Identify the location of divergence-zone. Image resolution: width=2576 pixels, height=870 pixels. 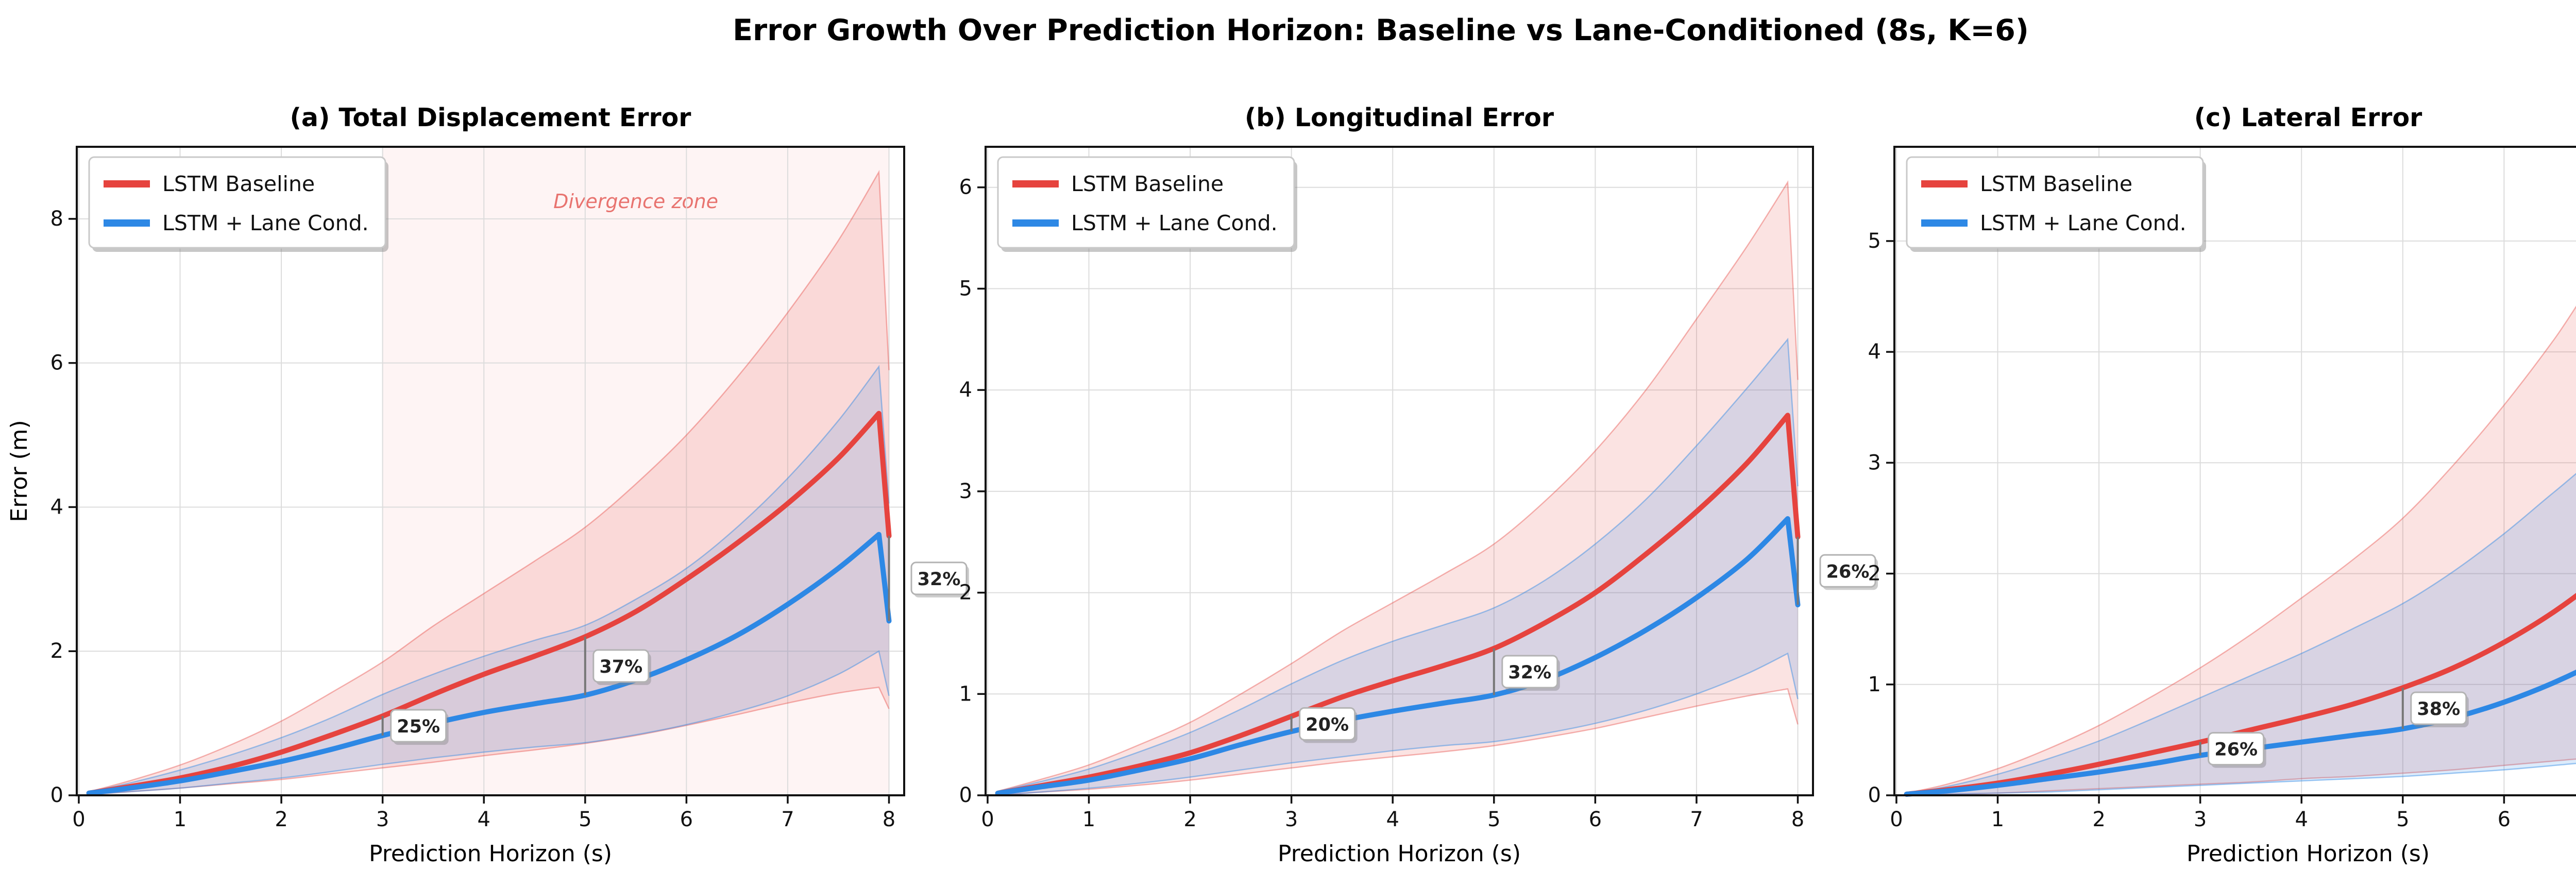
(635, 471).